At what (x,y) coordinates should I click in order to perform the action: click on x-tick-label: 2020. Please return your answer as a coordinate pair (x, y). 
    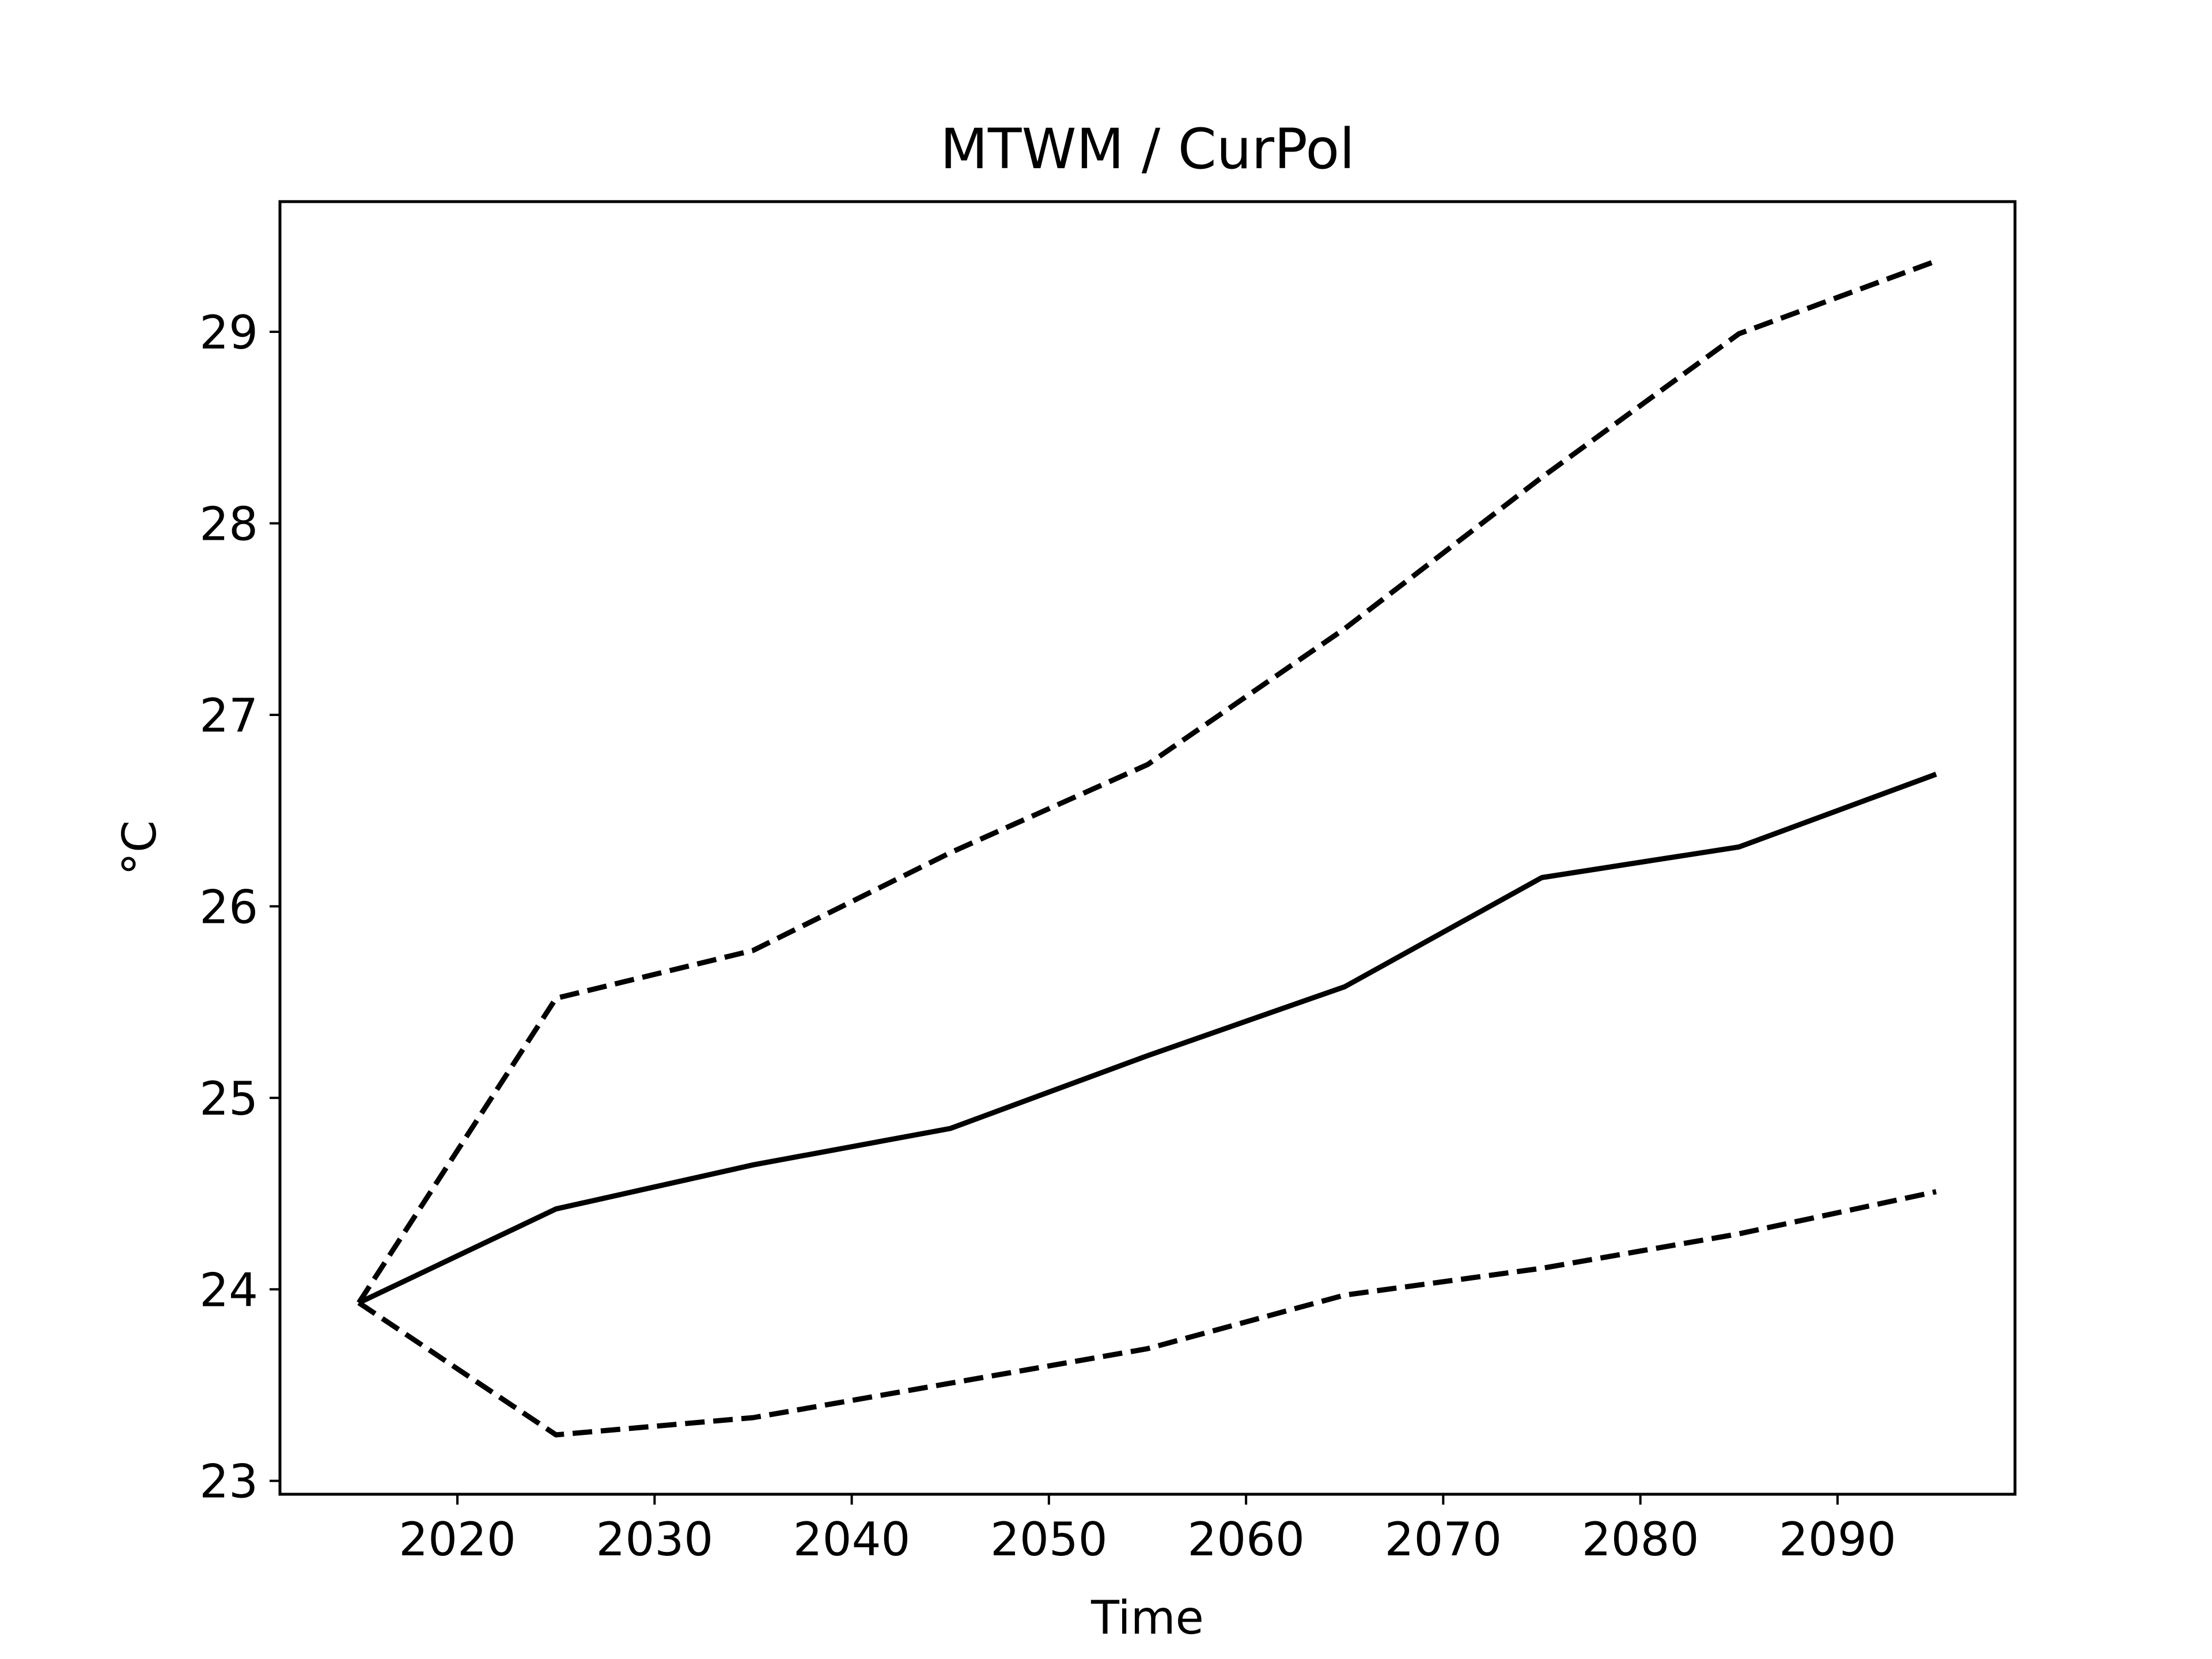
    Looking at the image, I should click on (457, 1539).